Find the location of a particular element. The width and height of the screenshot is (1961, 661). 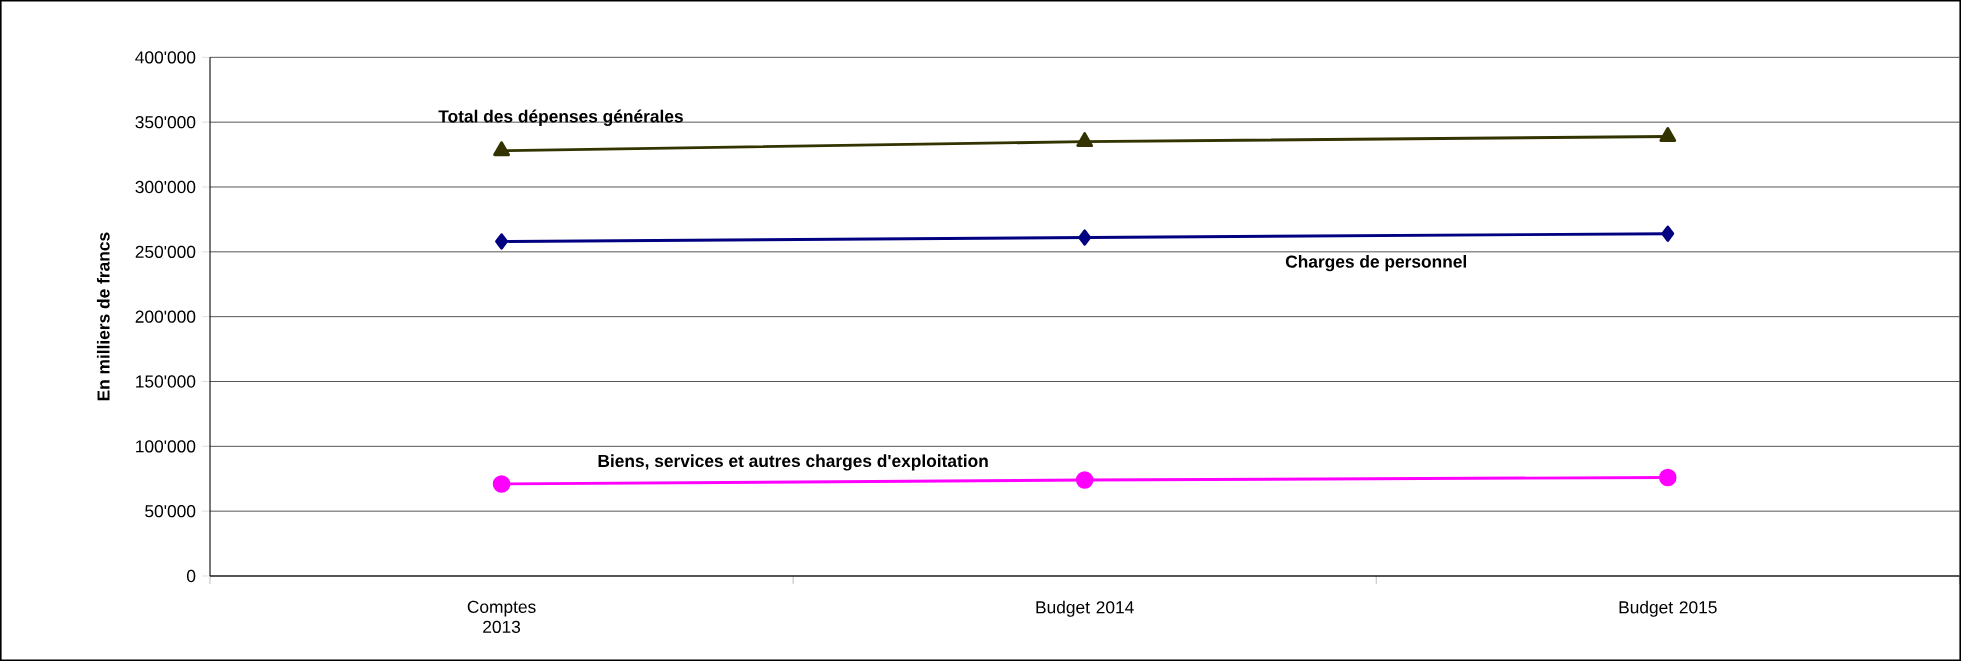

y-tick-label: 50'000 is located at coordinates (170, 511).